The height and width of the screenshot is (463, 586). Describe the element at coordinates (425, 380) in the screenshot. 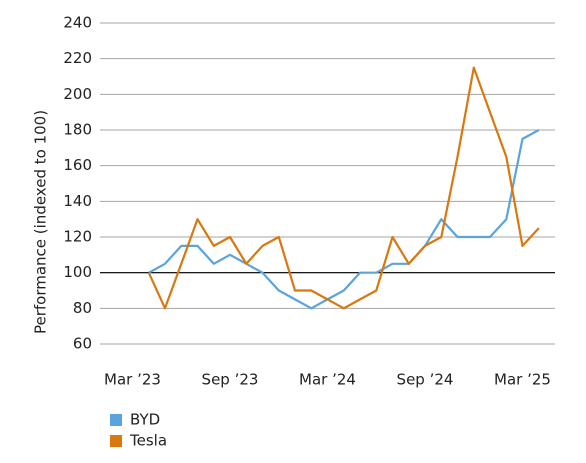

I see `x-tick-label: Sep ’24` at that location.